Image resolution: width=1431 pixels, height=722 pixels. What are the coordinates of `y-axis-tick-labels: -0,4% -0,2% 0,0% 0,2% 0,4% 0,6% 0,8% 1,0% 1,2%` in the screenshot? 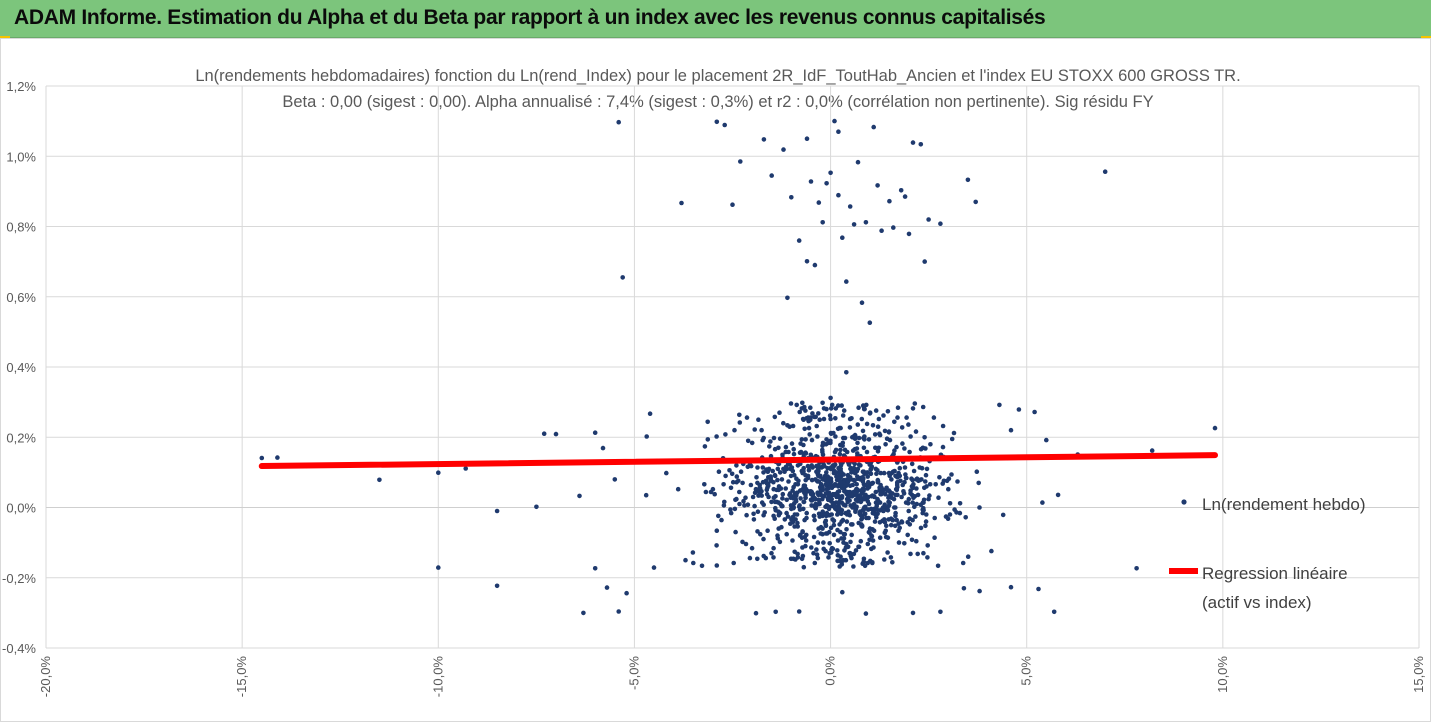 It's located at (19, 367).